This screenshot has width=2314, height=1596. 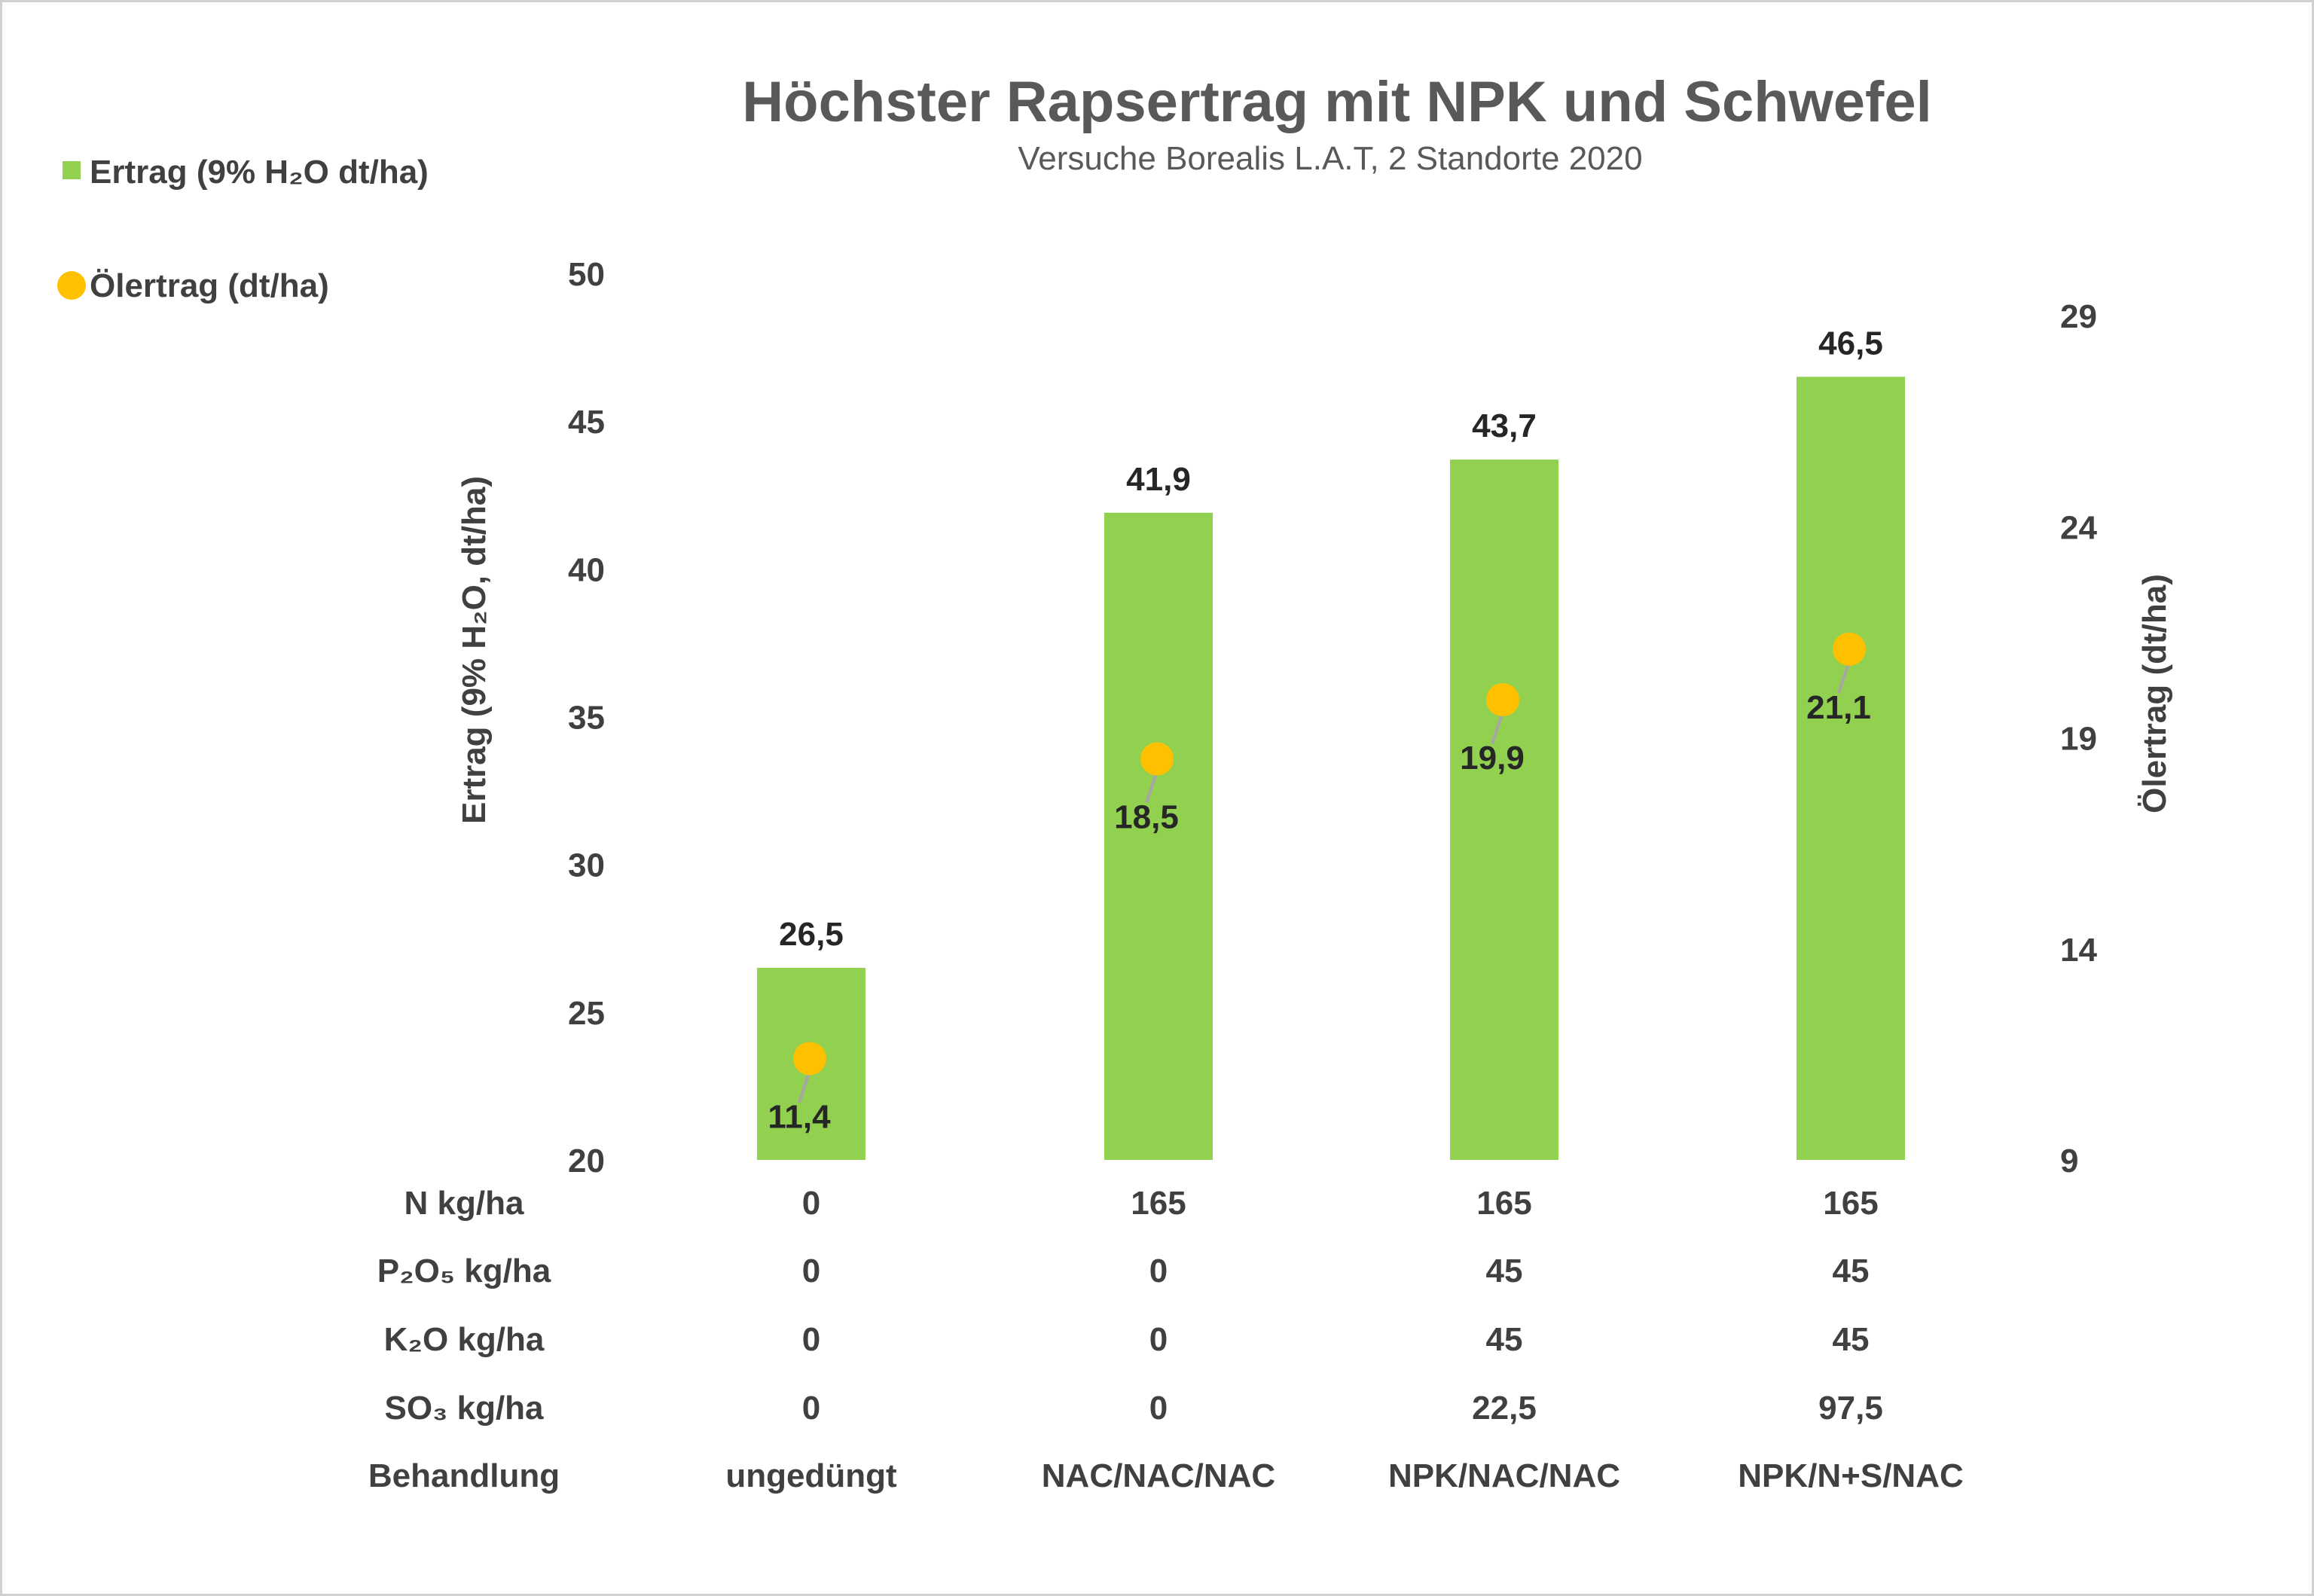 I want to click on y-axis-title-right: Ölertrag (dt/ha), so click(x=2154, y=693).